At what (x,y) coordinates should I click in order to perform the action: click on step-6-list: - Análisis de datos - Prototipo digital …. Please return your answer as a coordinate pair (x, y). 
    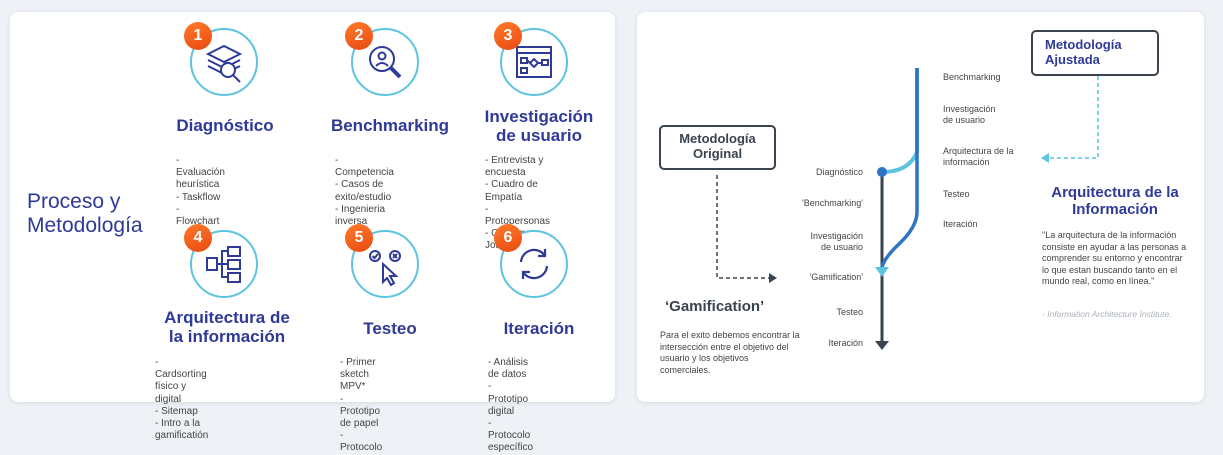
    Looking at the image, I should click on (510, 406).